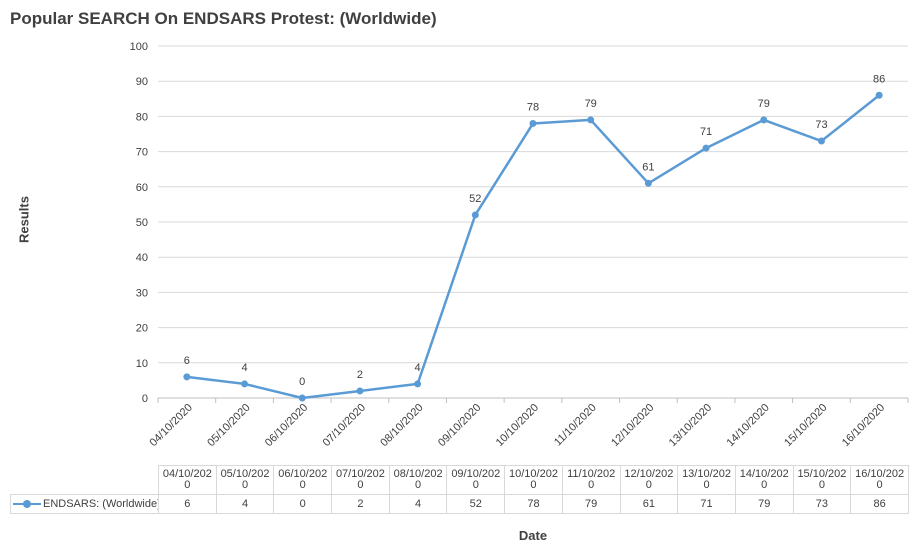 This screenshot has height=557, width=924. I want to click on x-tick-label: 15/10/2020, so click(805, 425).